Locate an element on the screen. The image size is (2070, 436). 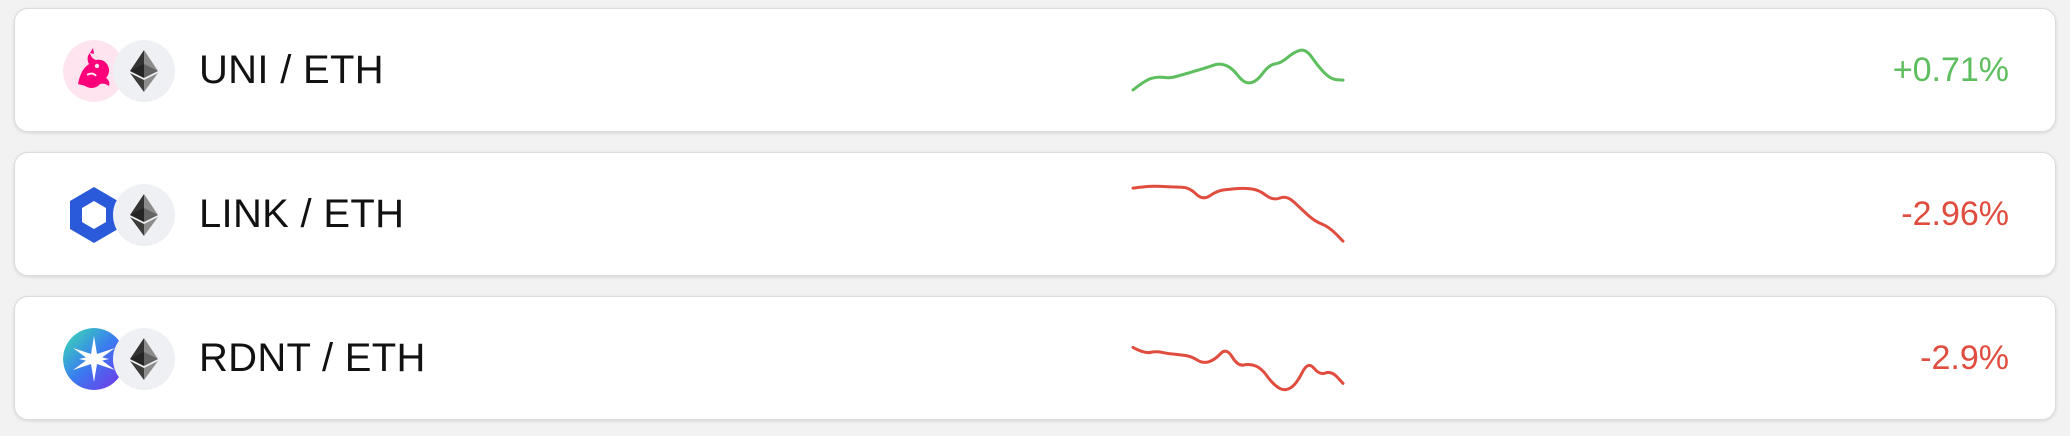
pair-name: RDNT / ETH is located at coordinates (312, 358).